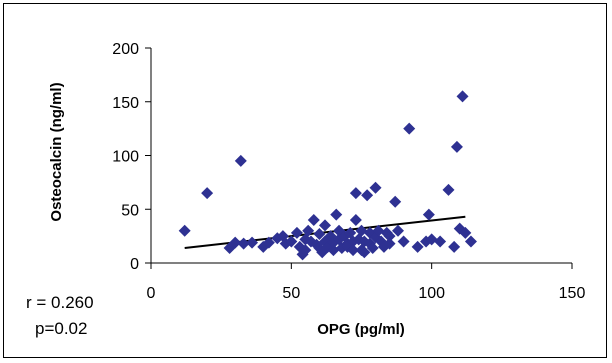 The width and height of the screenshot is (612, 363). Describe the element at coordinates (361, 329) in the screenshot. I see `x-axis-title: OPG (pg/ml)` at that location.